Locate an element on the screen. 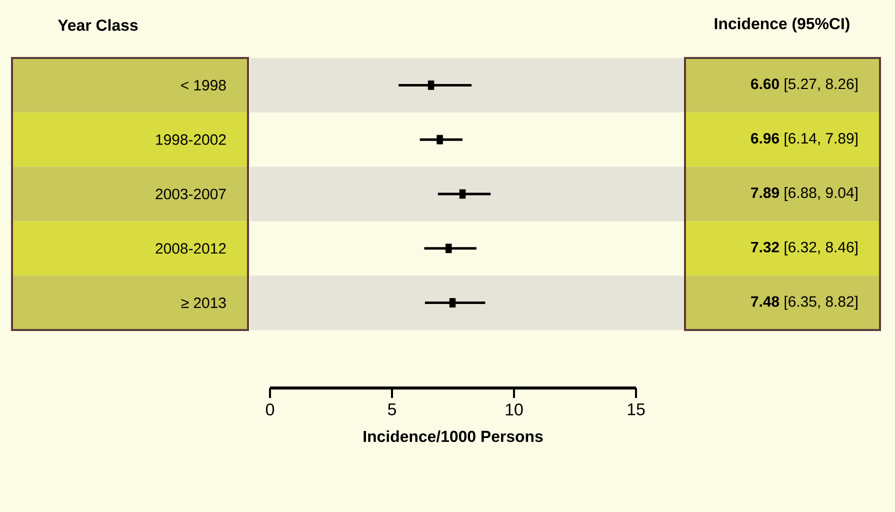 This screenshot has height=512, width=895. x-tick-label: 15 is located at coordinates (636, 410).